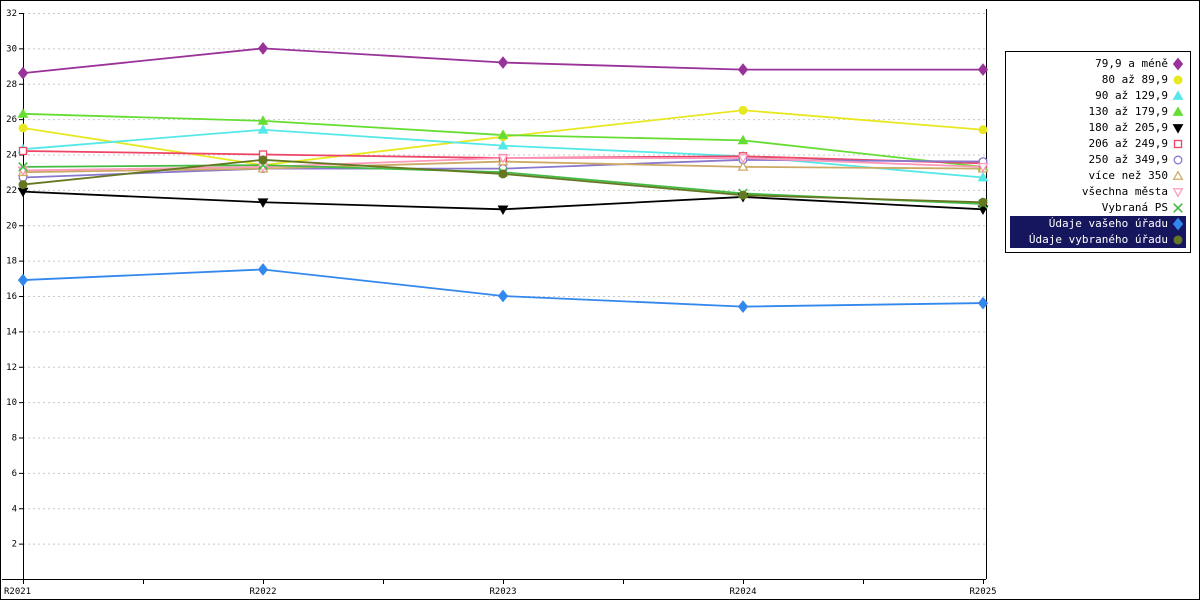  What do you see at coordinates (1124, 191) in the screenshot?
I see `legend-label: všechna města` at bounding box center [1124, 191].